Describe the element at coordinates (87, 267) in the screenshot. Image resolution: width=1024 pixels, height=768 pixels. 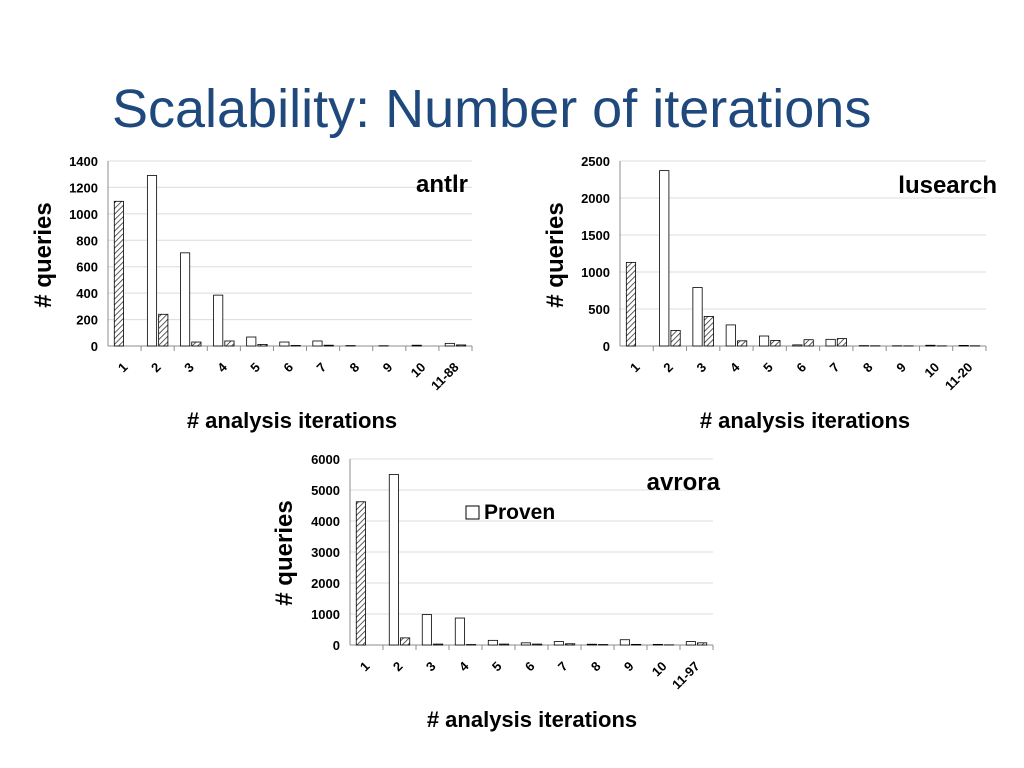
I see `y-tick-label: 600` at that location.